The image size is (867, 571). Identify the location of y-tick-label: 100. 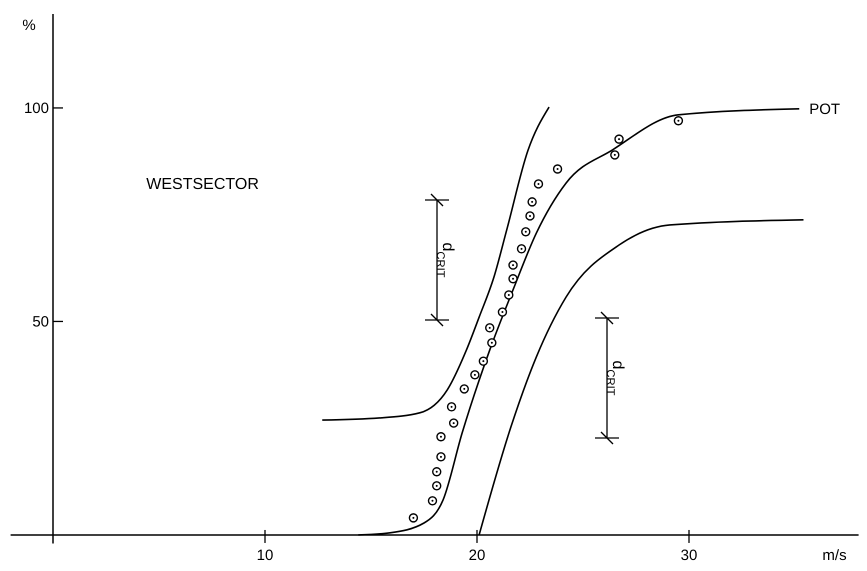
(36, 108).